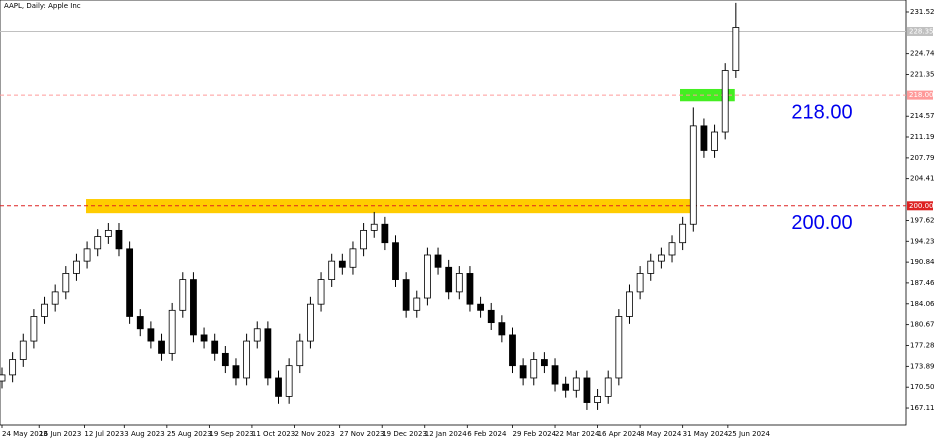  I want to click on price-label: 218.00, so click(921, 95).